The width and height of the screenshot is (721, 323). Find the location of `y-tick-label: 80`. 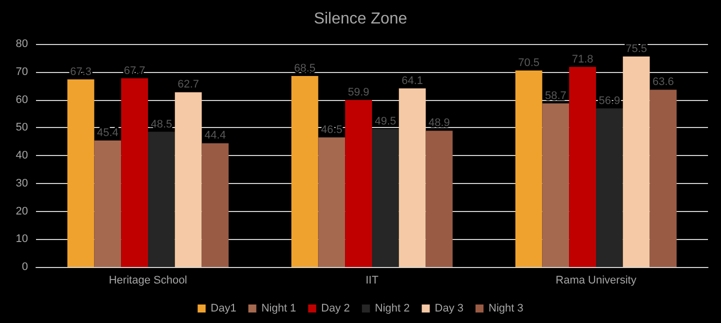

y-tick-label: 80 is located at coordinates (22, 44).